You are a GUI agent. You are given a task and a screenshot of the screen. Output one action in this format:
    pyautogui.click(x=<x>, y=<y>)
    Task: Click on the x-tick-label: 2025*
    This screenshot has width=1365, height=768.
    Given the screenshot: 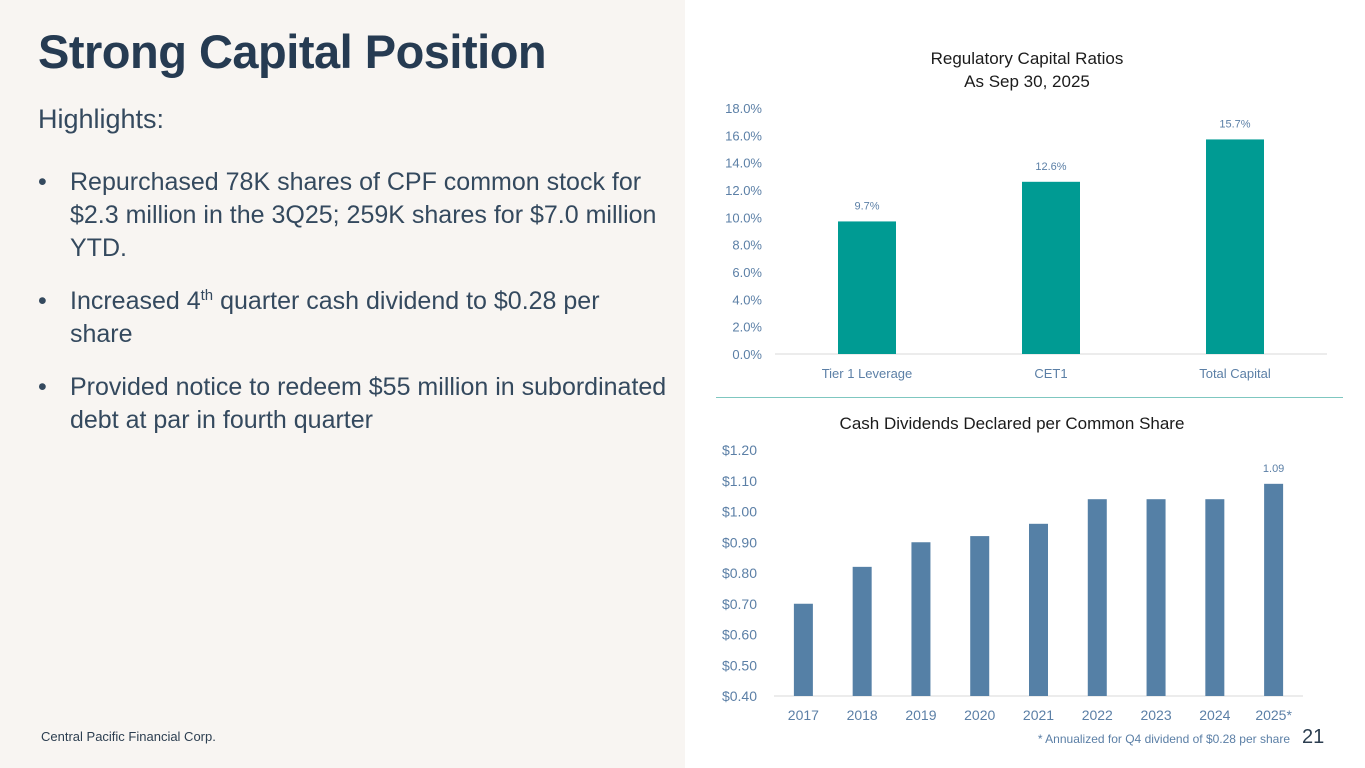 What is the action you would take?
    pyautogui.click(x=1273, y=715)
    